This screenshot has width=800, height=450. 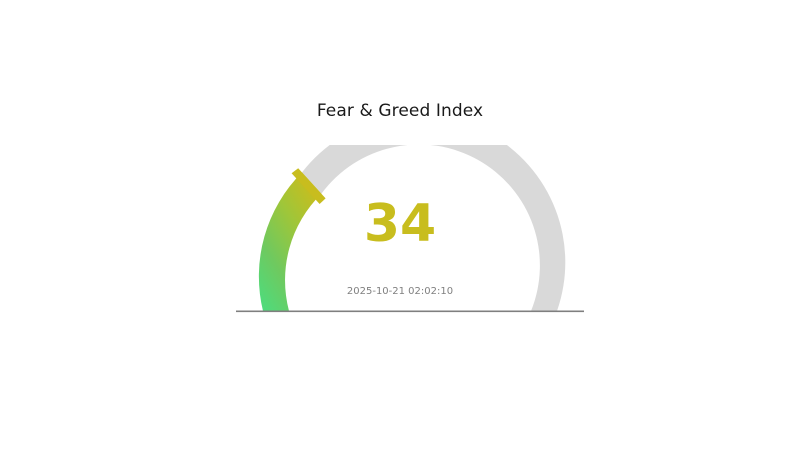 I want to click on gauge-value-label: 34, so click(x=400, y=224).